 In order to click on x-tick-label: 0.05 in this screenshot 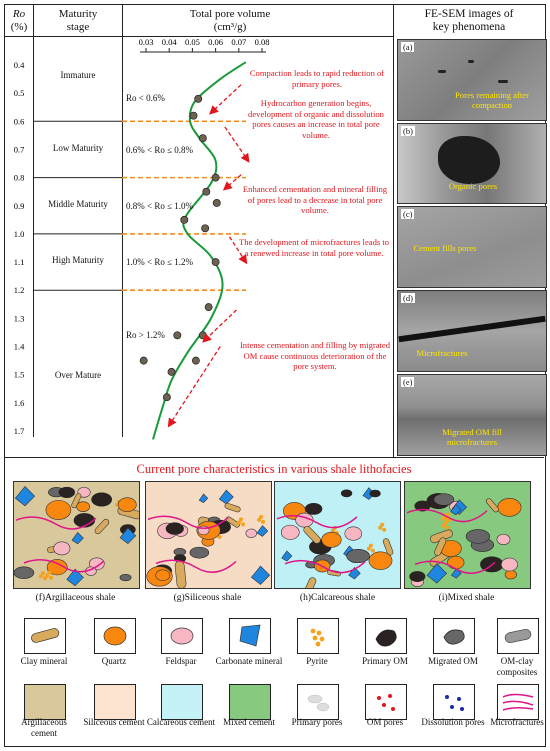, I will do `click(192, 42)`.